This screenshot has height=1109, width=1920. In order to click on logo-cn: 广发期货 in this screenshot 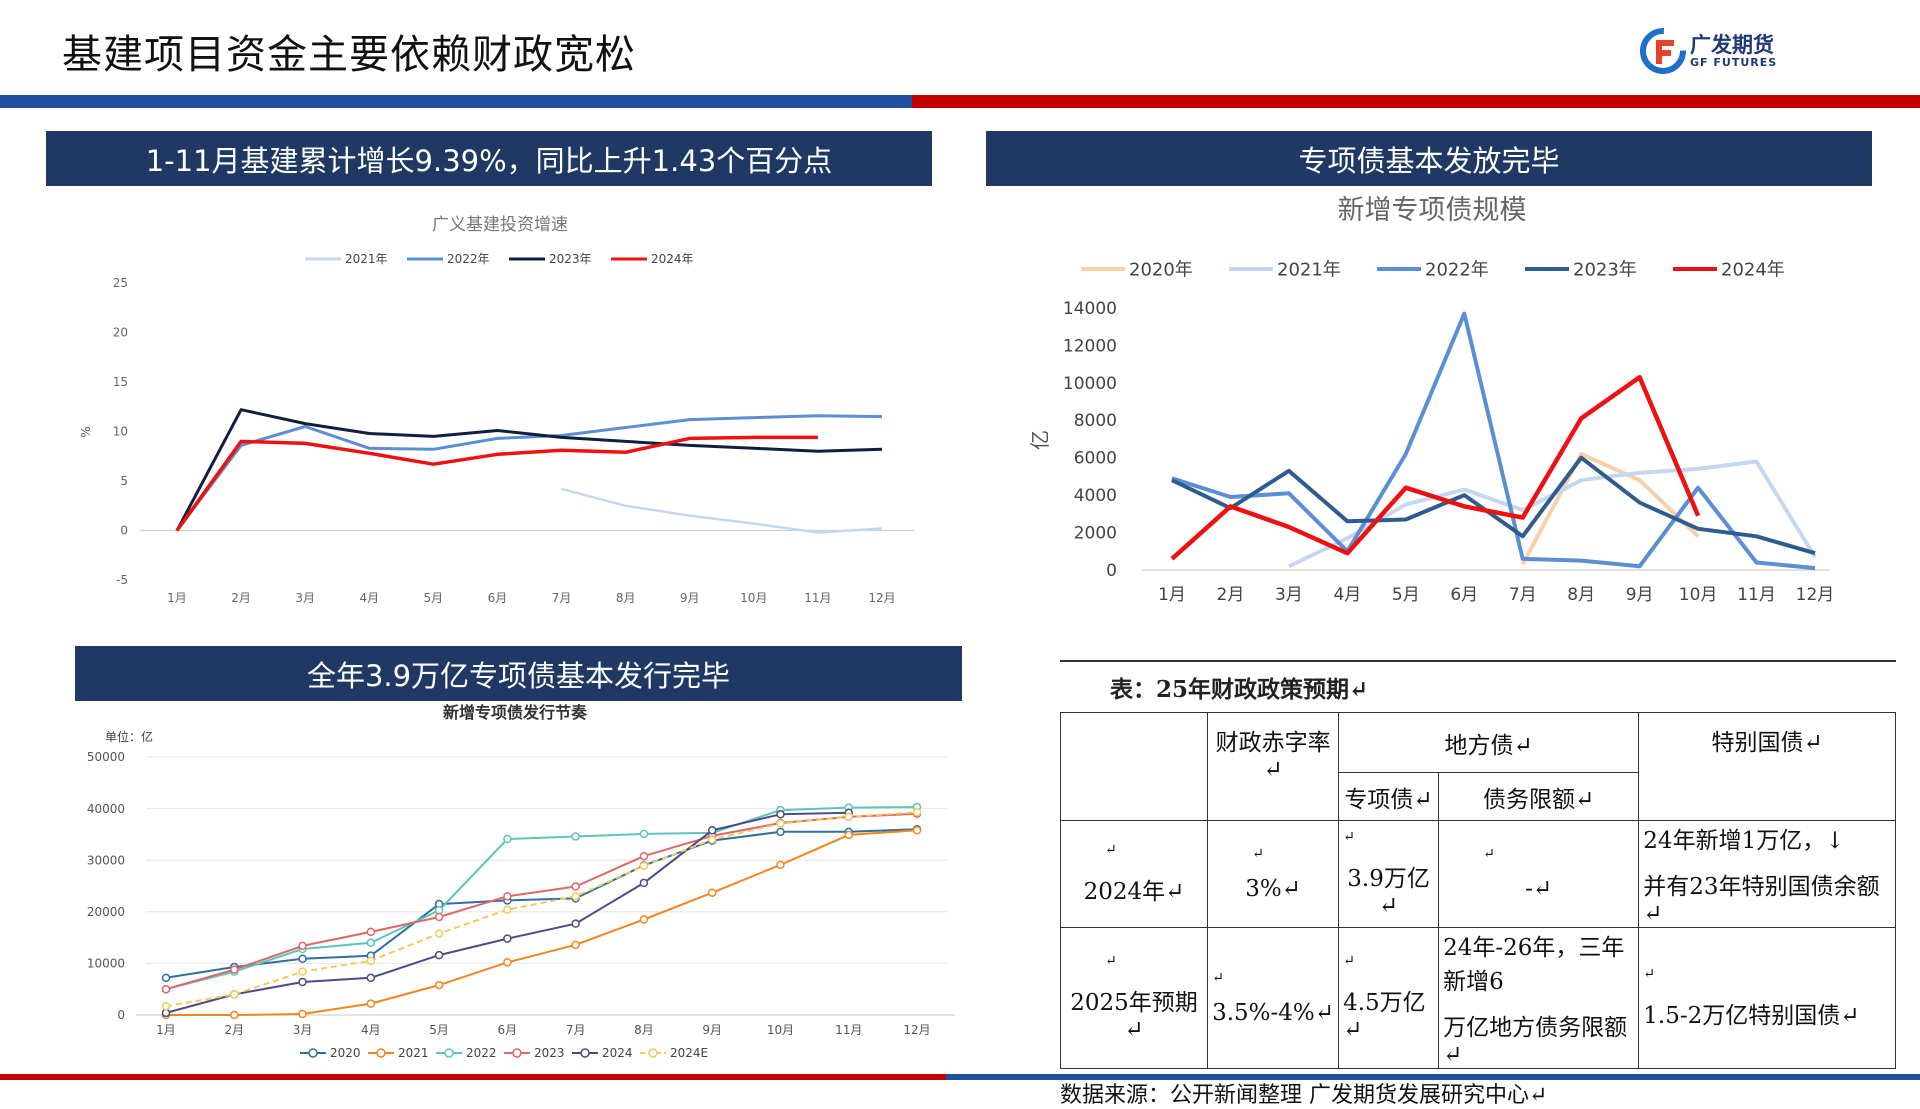, I will do `click(1732, 44)`.